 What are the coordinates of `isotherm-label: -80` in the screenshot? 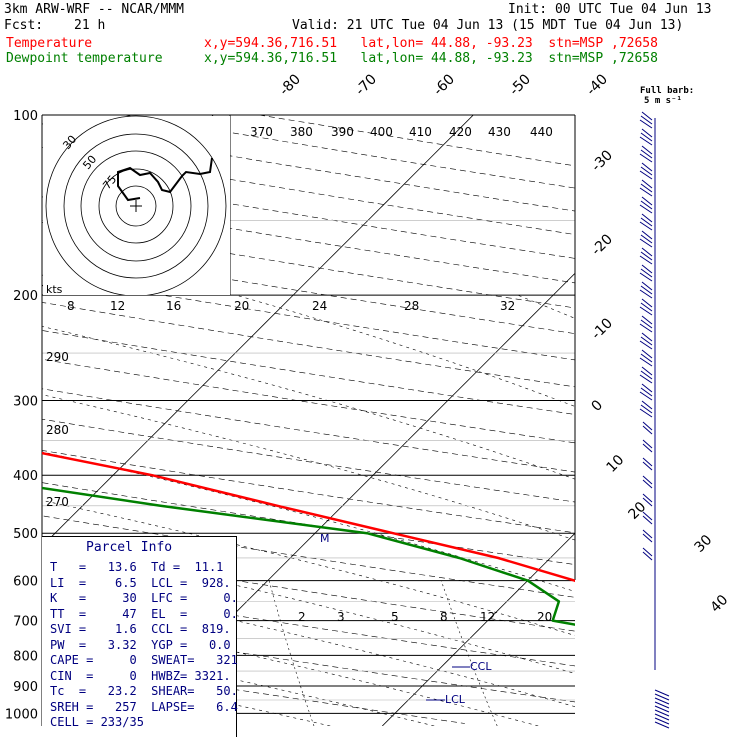 It's located at (290, 84).